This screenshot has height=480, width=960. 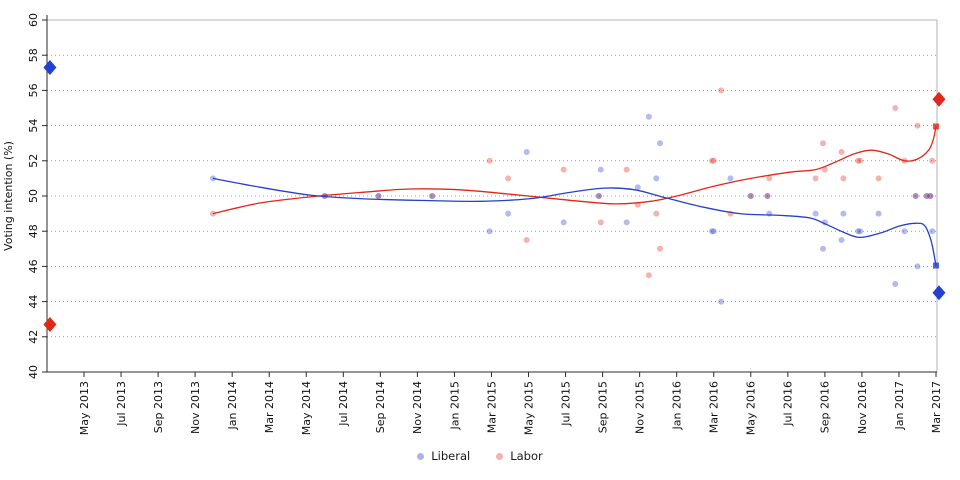 What do you see at coordinates (454, 405) in the screenshot?
I see `x-tick-label: Jan 2015` at bounding box center [454, 405].